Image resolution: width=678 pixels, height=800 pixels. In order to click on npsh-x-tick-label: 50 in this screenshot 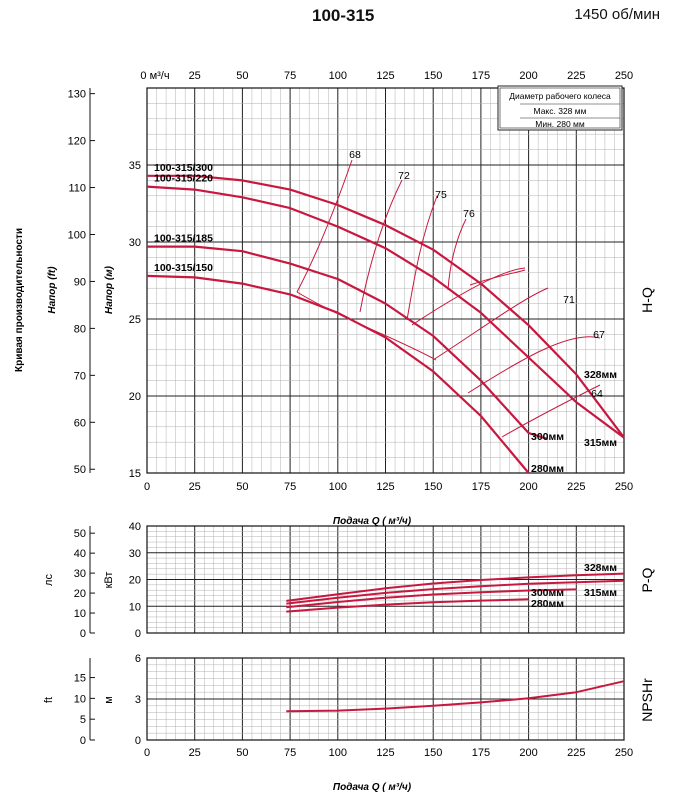, I will do `click(242, 753)`.